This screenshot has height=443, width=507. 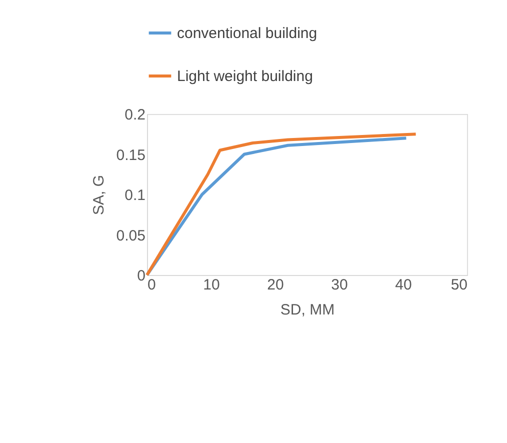 I want to click on x-tick-label: 30, so click(x=339, y=285).